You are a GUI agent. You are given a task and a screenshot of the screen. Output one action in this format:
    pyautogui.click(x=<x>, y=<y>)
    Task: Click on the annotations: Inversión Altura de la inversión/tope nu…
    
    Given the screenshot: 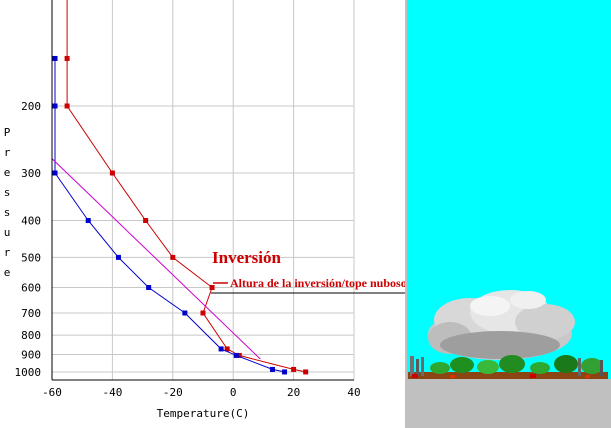 What is the action you would take?
    pyautogui.click(x=381, y=271)
    